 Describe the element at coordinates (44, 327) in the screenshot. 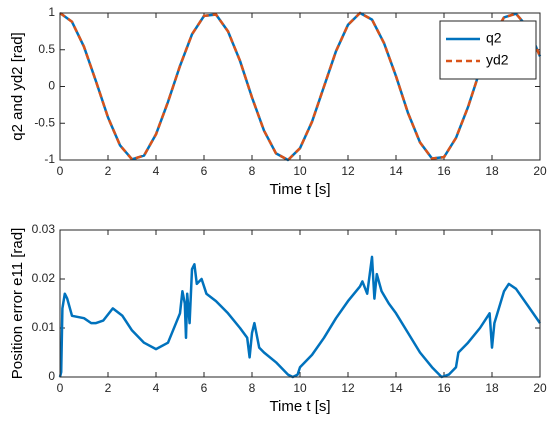

I see `y-tick-label: 0.01` at that location.